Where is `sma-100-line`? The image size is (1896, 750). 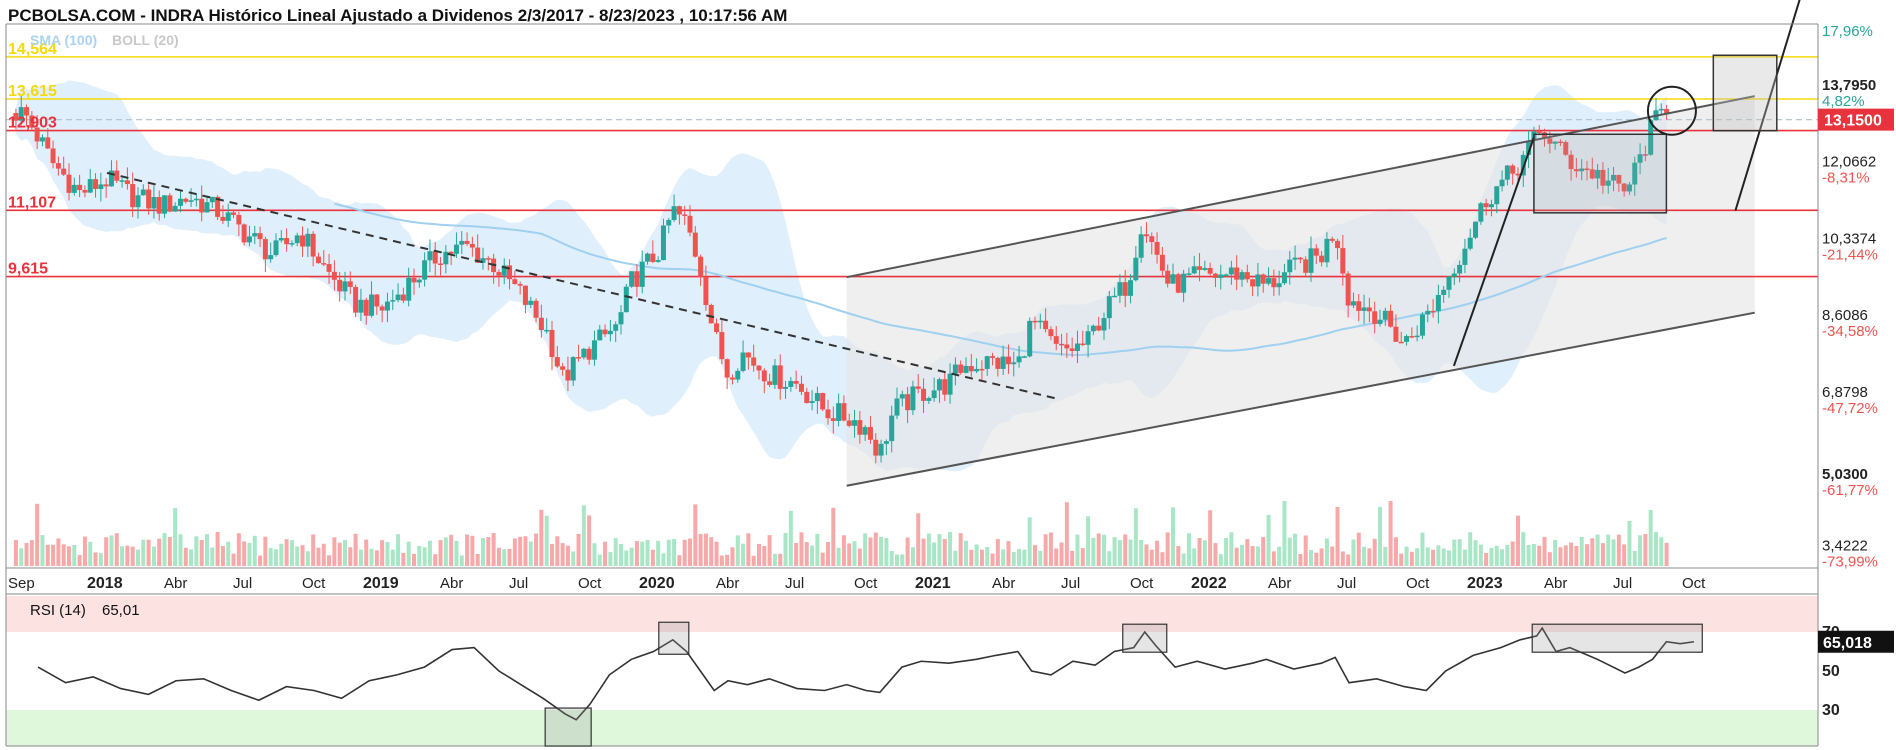
sma-100-line is located at coordinates (1000, 279).